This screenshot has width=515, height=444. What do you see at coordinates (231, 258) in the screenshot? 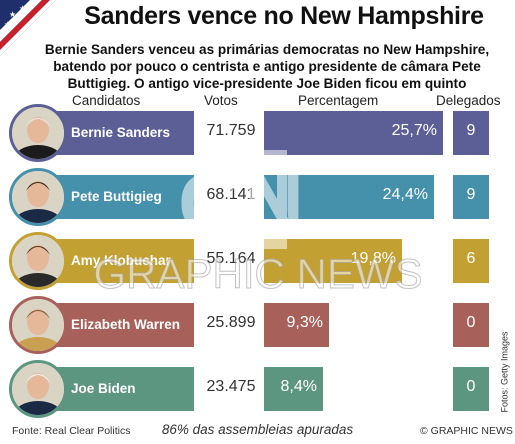
I see `vote-count: 55.164` at bounding box center [231, 258].